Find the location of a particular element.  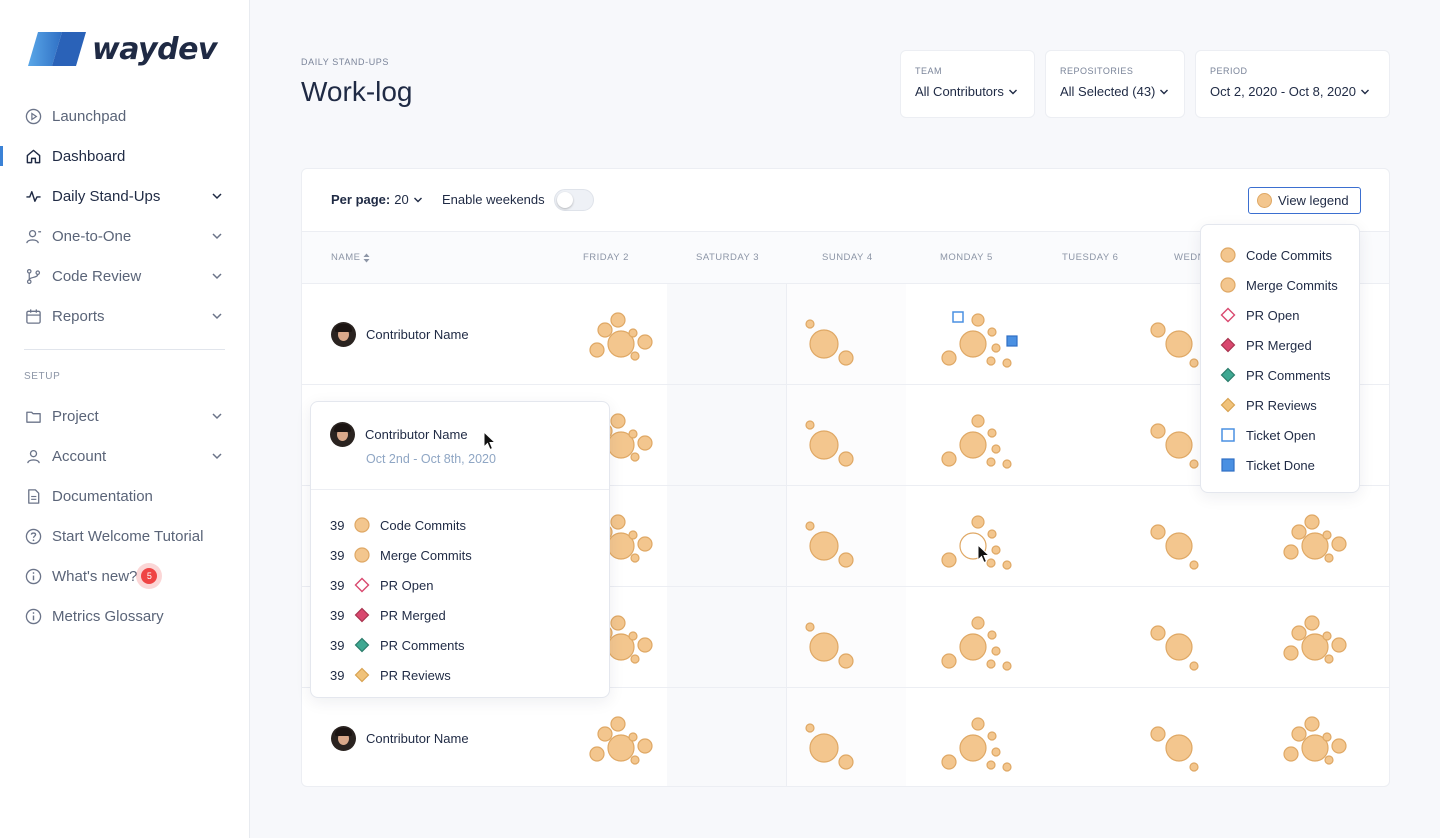

ticket-done-marker is located at coordinates (1012, 341).